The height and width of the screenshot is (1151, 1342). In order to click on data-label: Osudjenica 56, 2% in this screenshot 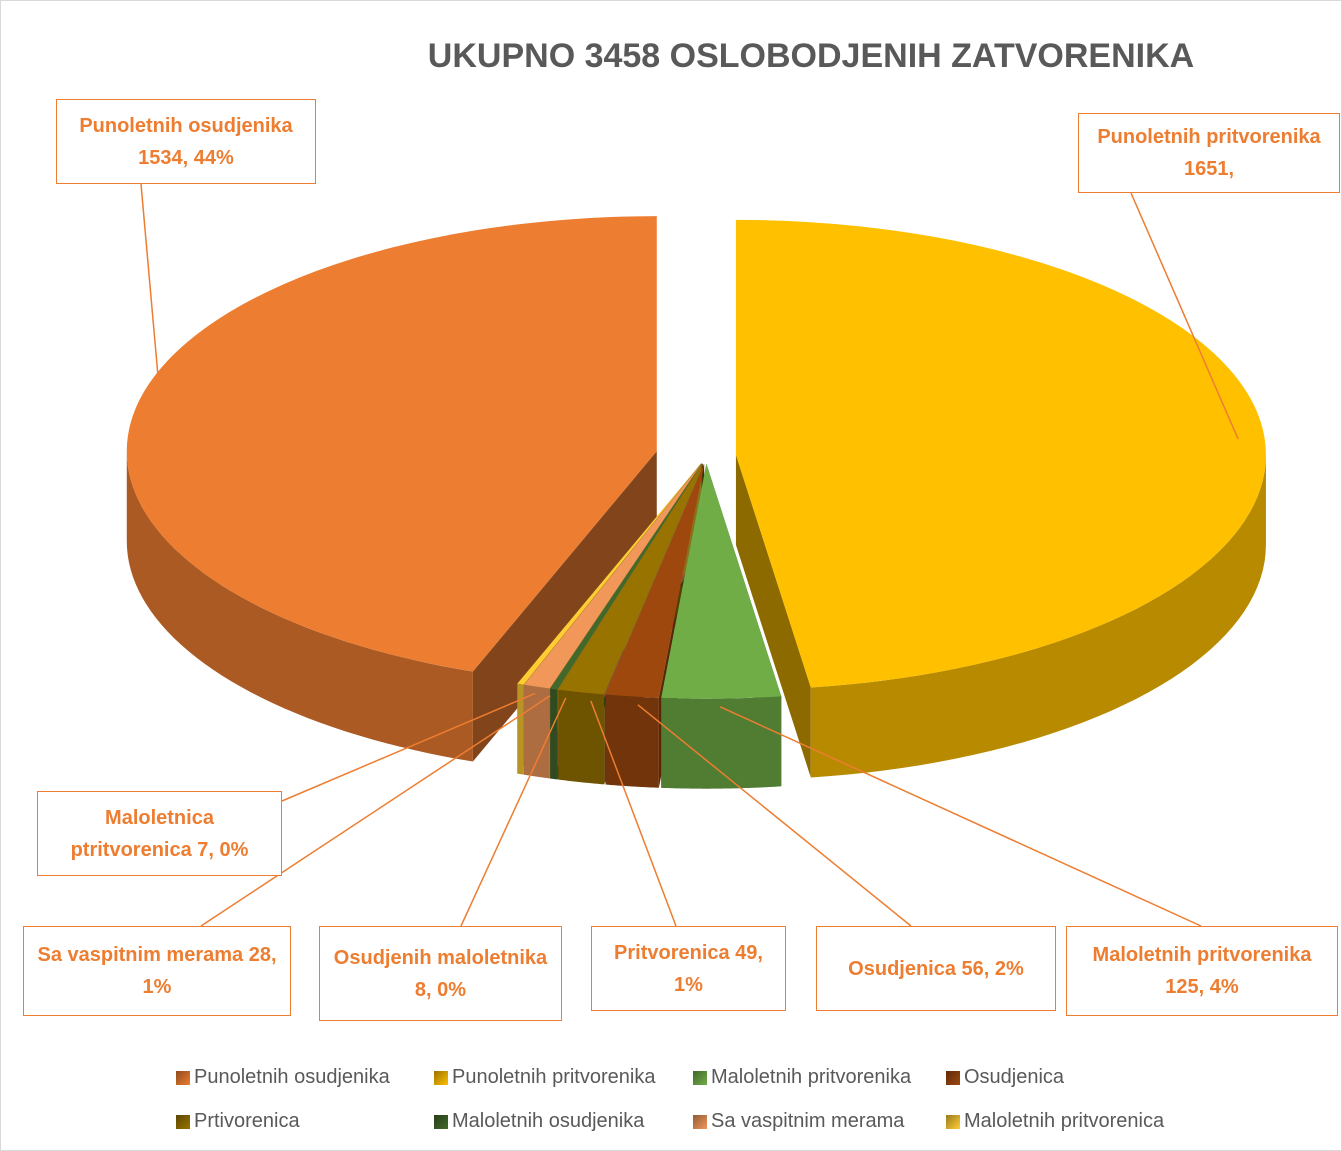, I will do `click(936, 968)`.